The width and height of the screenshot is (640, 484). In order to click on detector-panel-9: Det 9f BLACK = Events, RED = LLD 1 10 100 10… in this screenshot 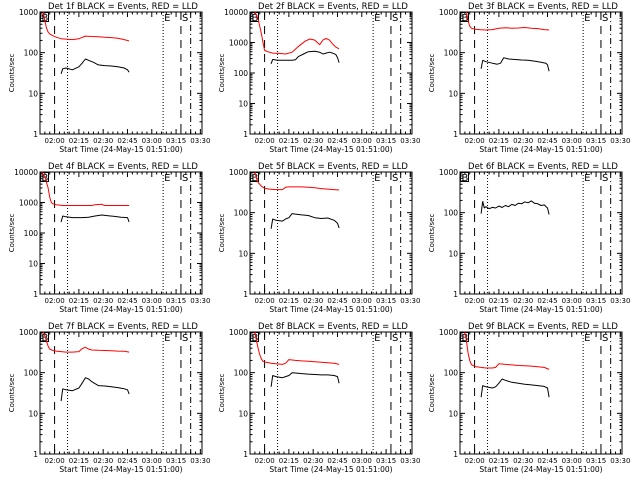, I will do `click(526, 400)`.